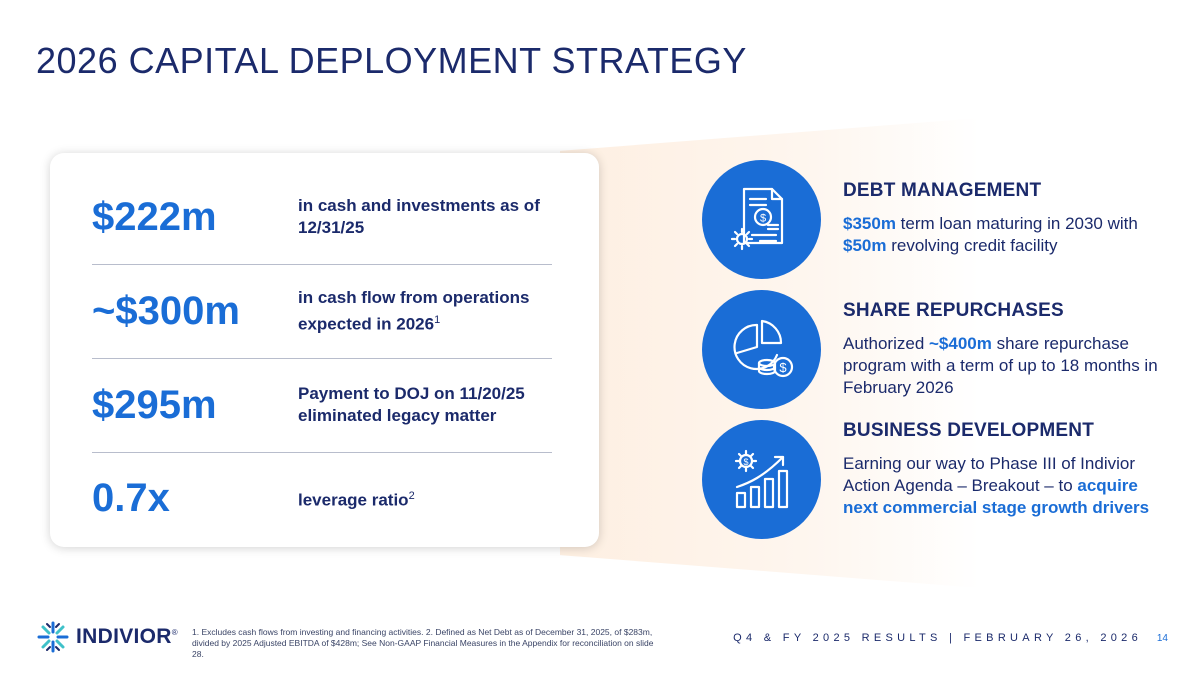 The width and height of the screenshot is (1200, 675). What do you see at coordinates (937, 638) in the screenshot?
I see `footer-event: Q4 & FY 2025 RESULTS | FEBRUARY 26, 2026` at bounding box center [937, 638].